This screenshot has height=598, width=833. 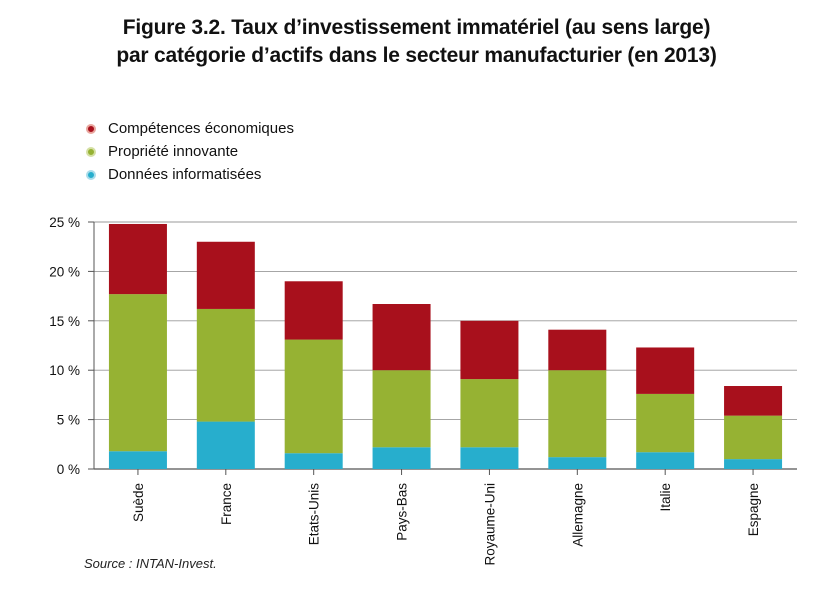 I want to click on y-tick-label: 15 %, so click(x=64, y=321).